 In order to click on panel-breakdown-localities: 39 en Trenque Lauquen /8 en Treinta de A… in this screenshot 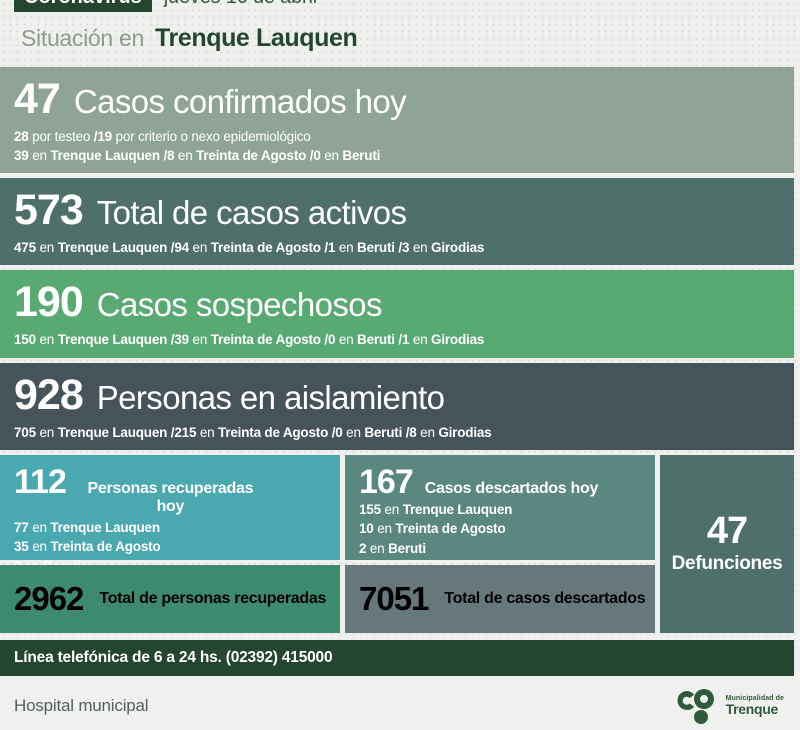, I will do `click(404, 155)`.